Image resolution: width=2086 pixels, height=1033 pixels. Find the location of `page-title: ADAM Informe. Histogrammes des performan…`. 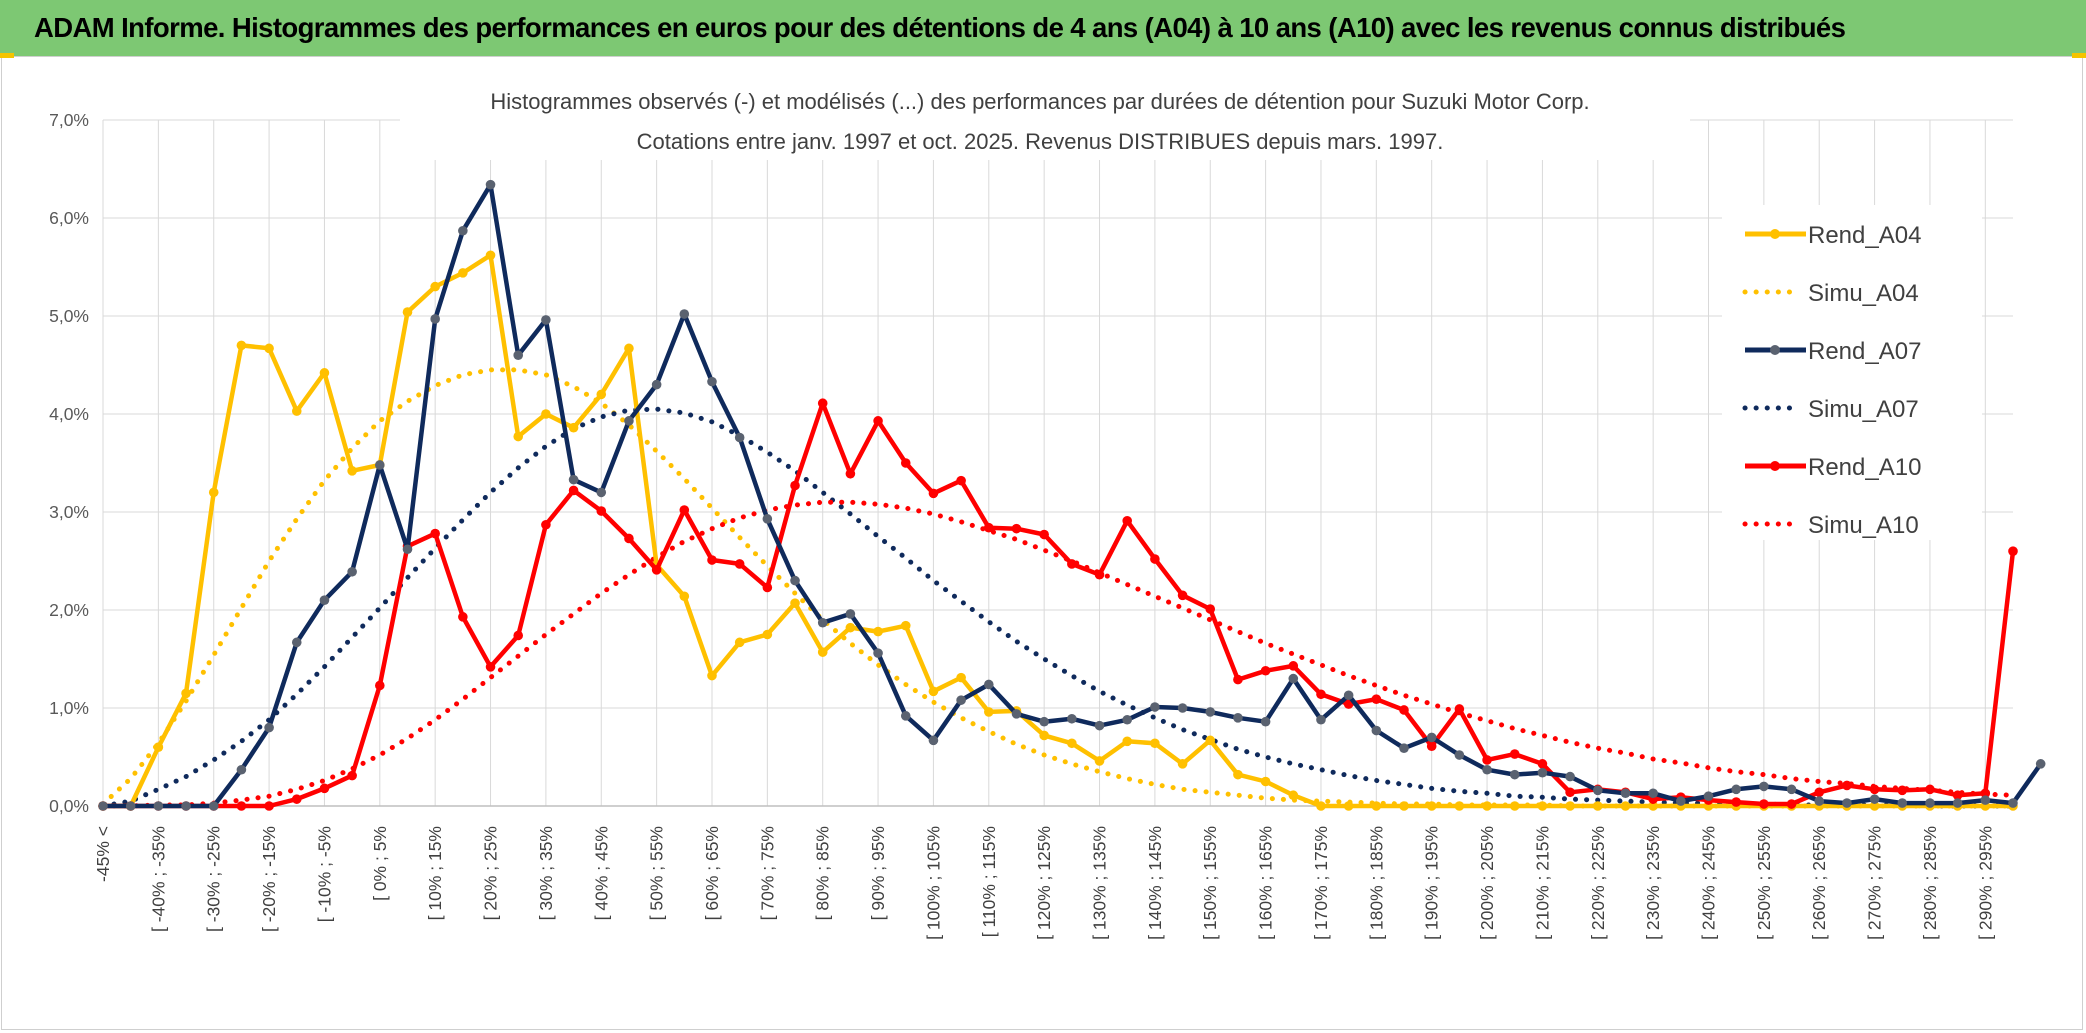

page-title: ADAM Informe. Histogrammes des performan… is located at coordinates (940, 27).